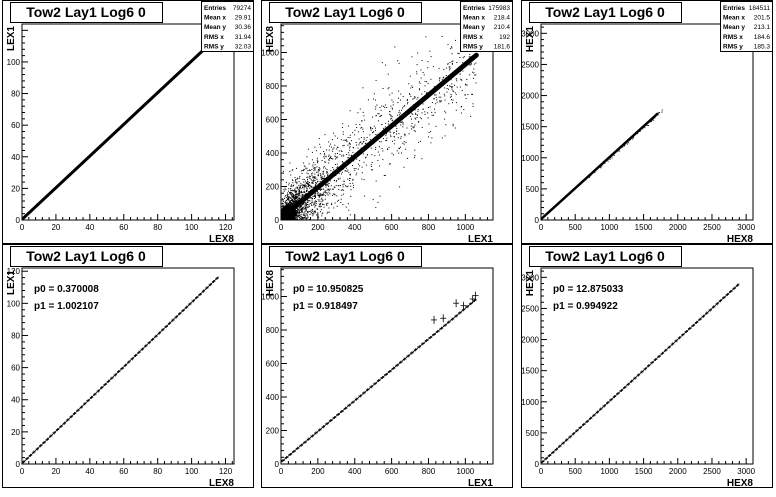 The image size is (776, 497). What do you see at coordinates (609, 471) in the screenshot?
I see `x-tick-label: 1000` at bounding box center [609, 471].